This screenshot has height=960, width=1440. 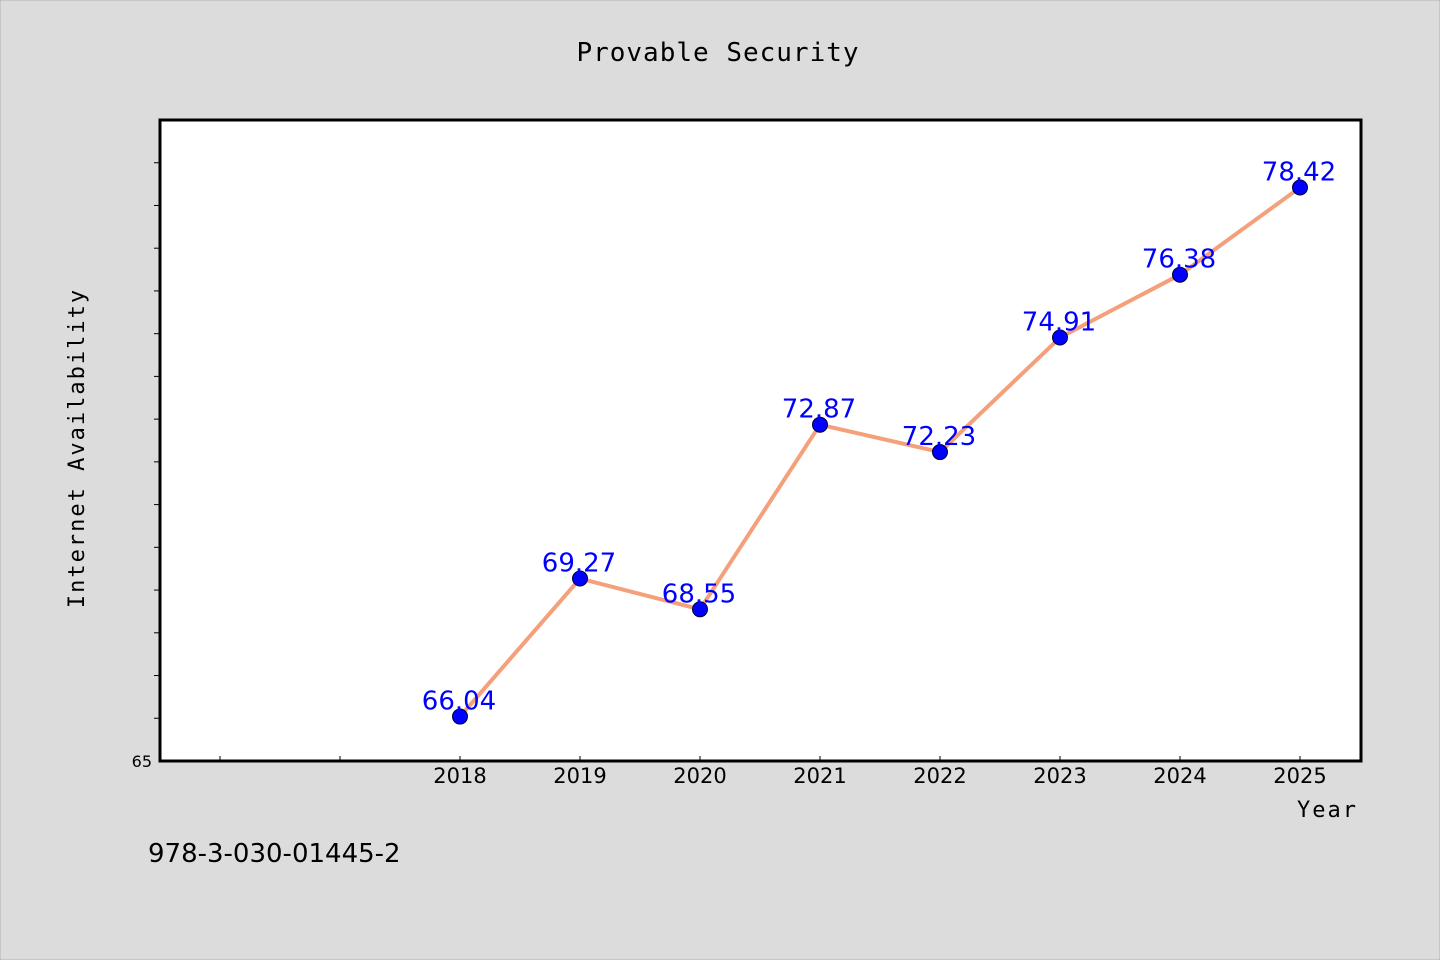 I want to click on chart-title: Provable Security, so click(x=717, y=53).